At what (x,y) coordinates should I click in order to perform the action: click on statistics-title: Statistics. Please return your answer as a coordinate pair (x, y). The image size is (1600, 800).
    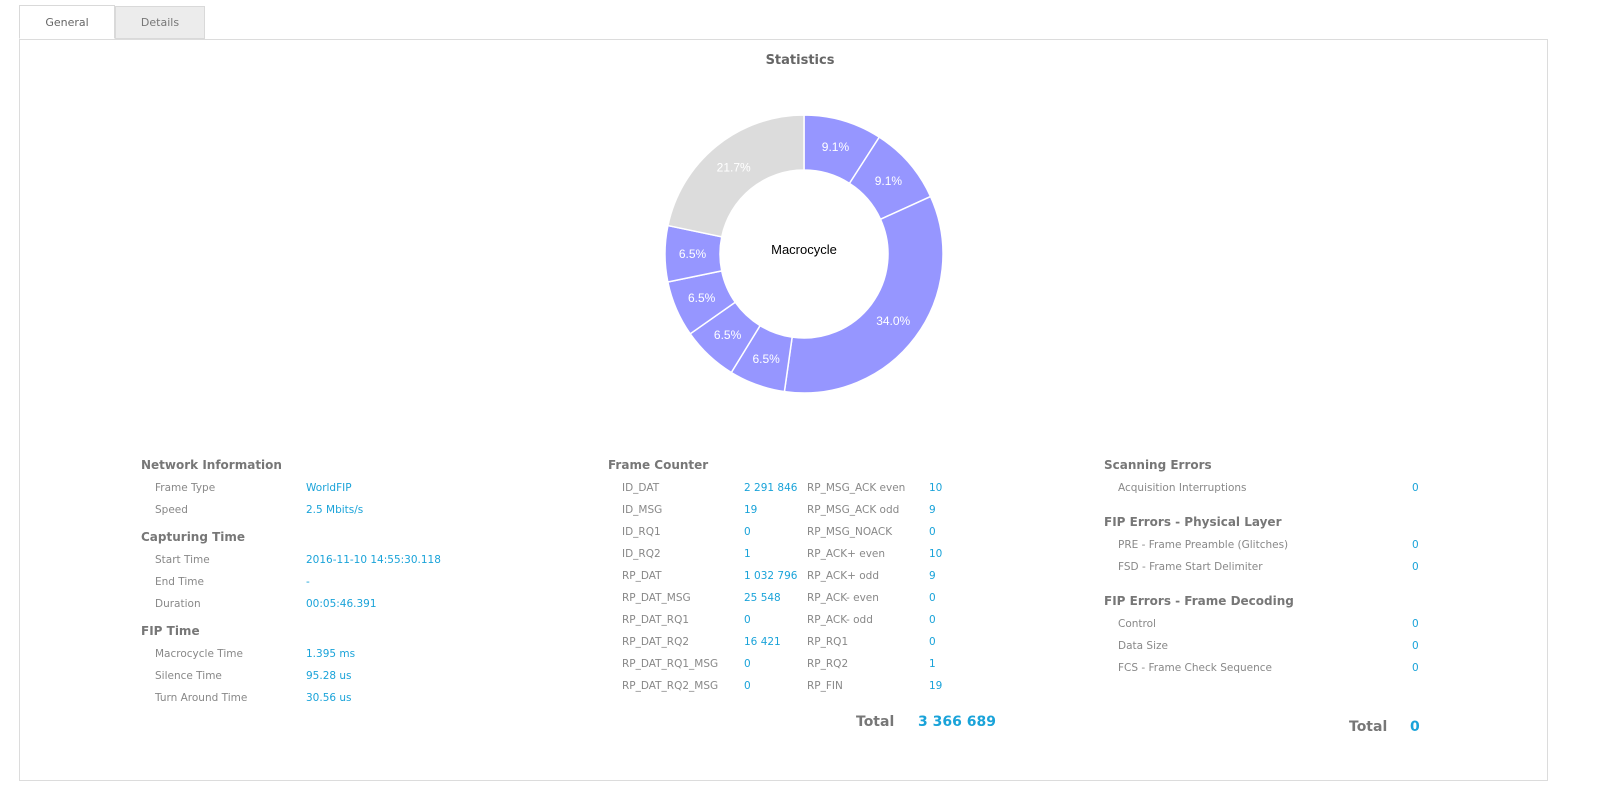
    Looking at the image, I should click on (800, 60).